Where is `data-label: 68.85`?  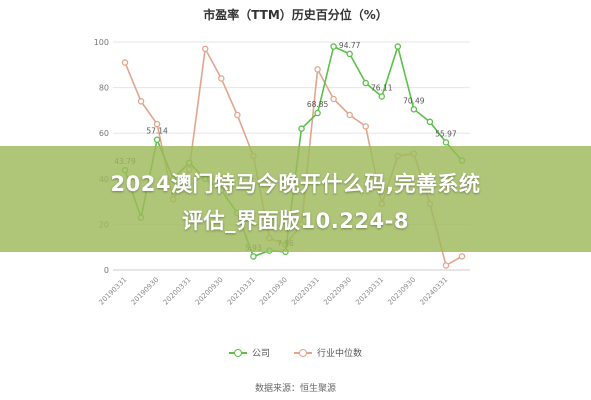 data-label: 68.85 is located at coordinates (318, 104).